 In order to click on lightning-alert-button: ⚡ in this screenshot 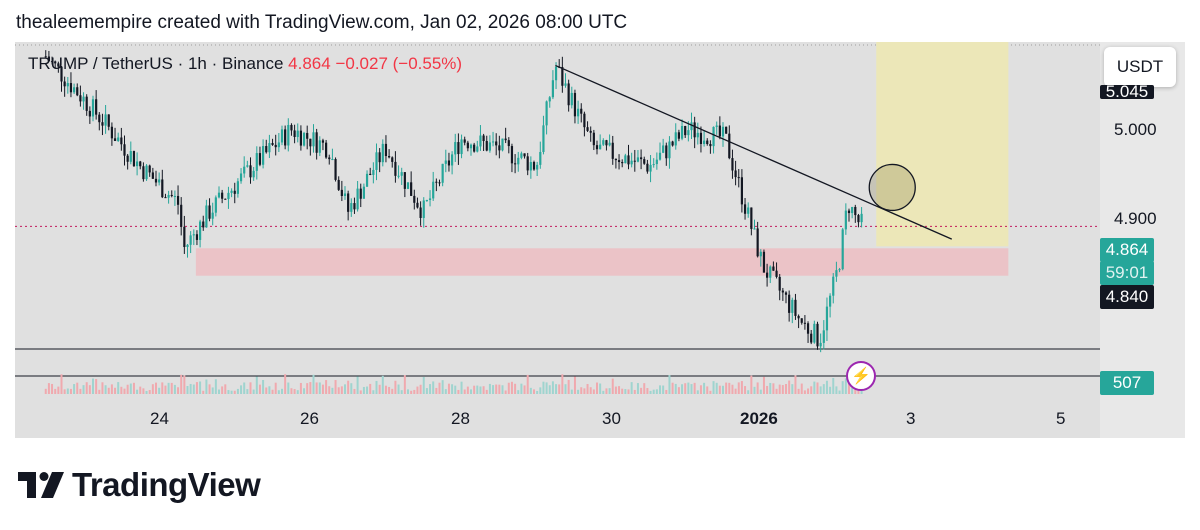, I will do `click(861, 376)`.